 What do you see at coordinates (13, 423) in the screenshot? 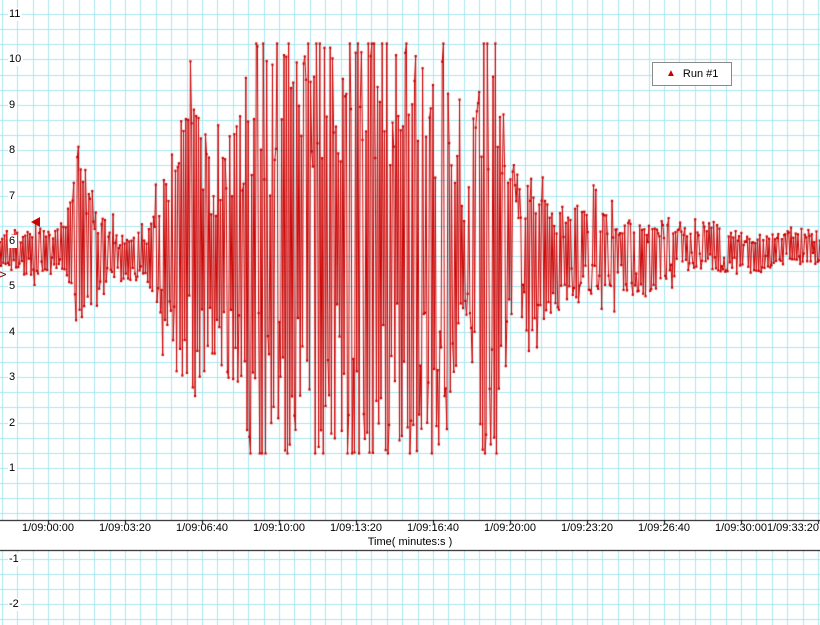
I see `y-tick-label: 2` at bounding box center [13, 423].